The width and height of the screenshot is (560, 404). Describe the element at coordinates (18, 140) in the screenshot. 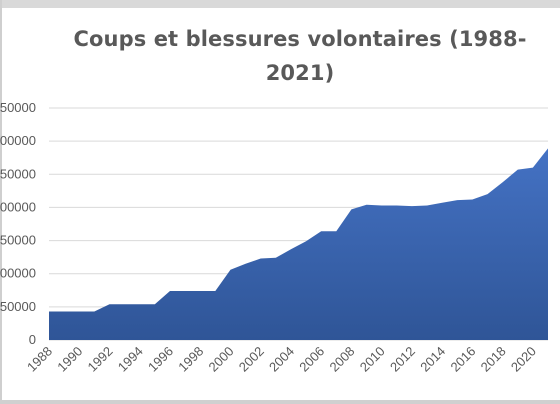

I see `y-tick-label: 300000` at that location.